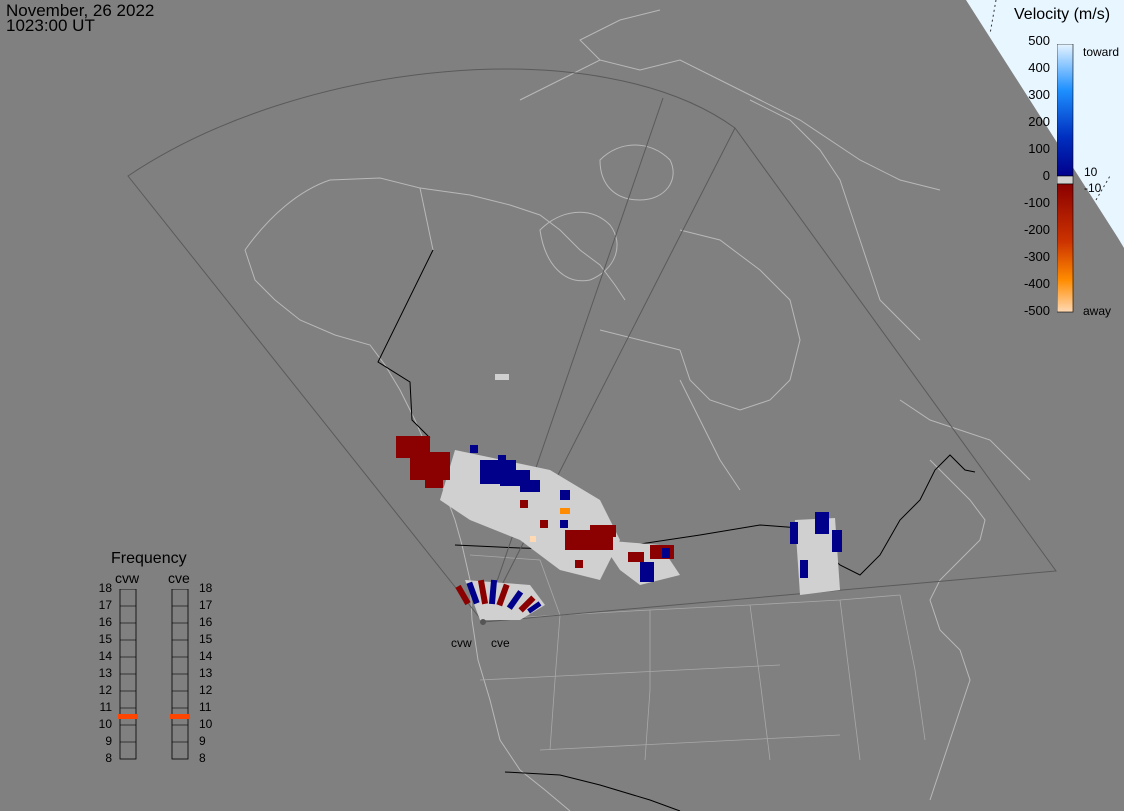  What do you see at coordinates (1039, 121) in the screenshot?
I see `cb-tick: 200` at bounding box center [1039, 121].